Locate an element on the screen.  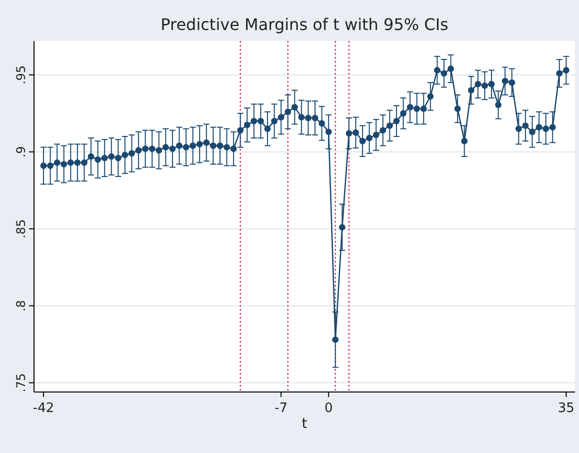
y-tick-label: .75 is located at coordinates (21, 382).